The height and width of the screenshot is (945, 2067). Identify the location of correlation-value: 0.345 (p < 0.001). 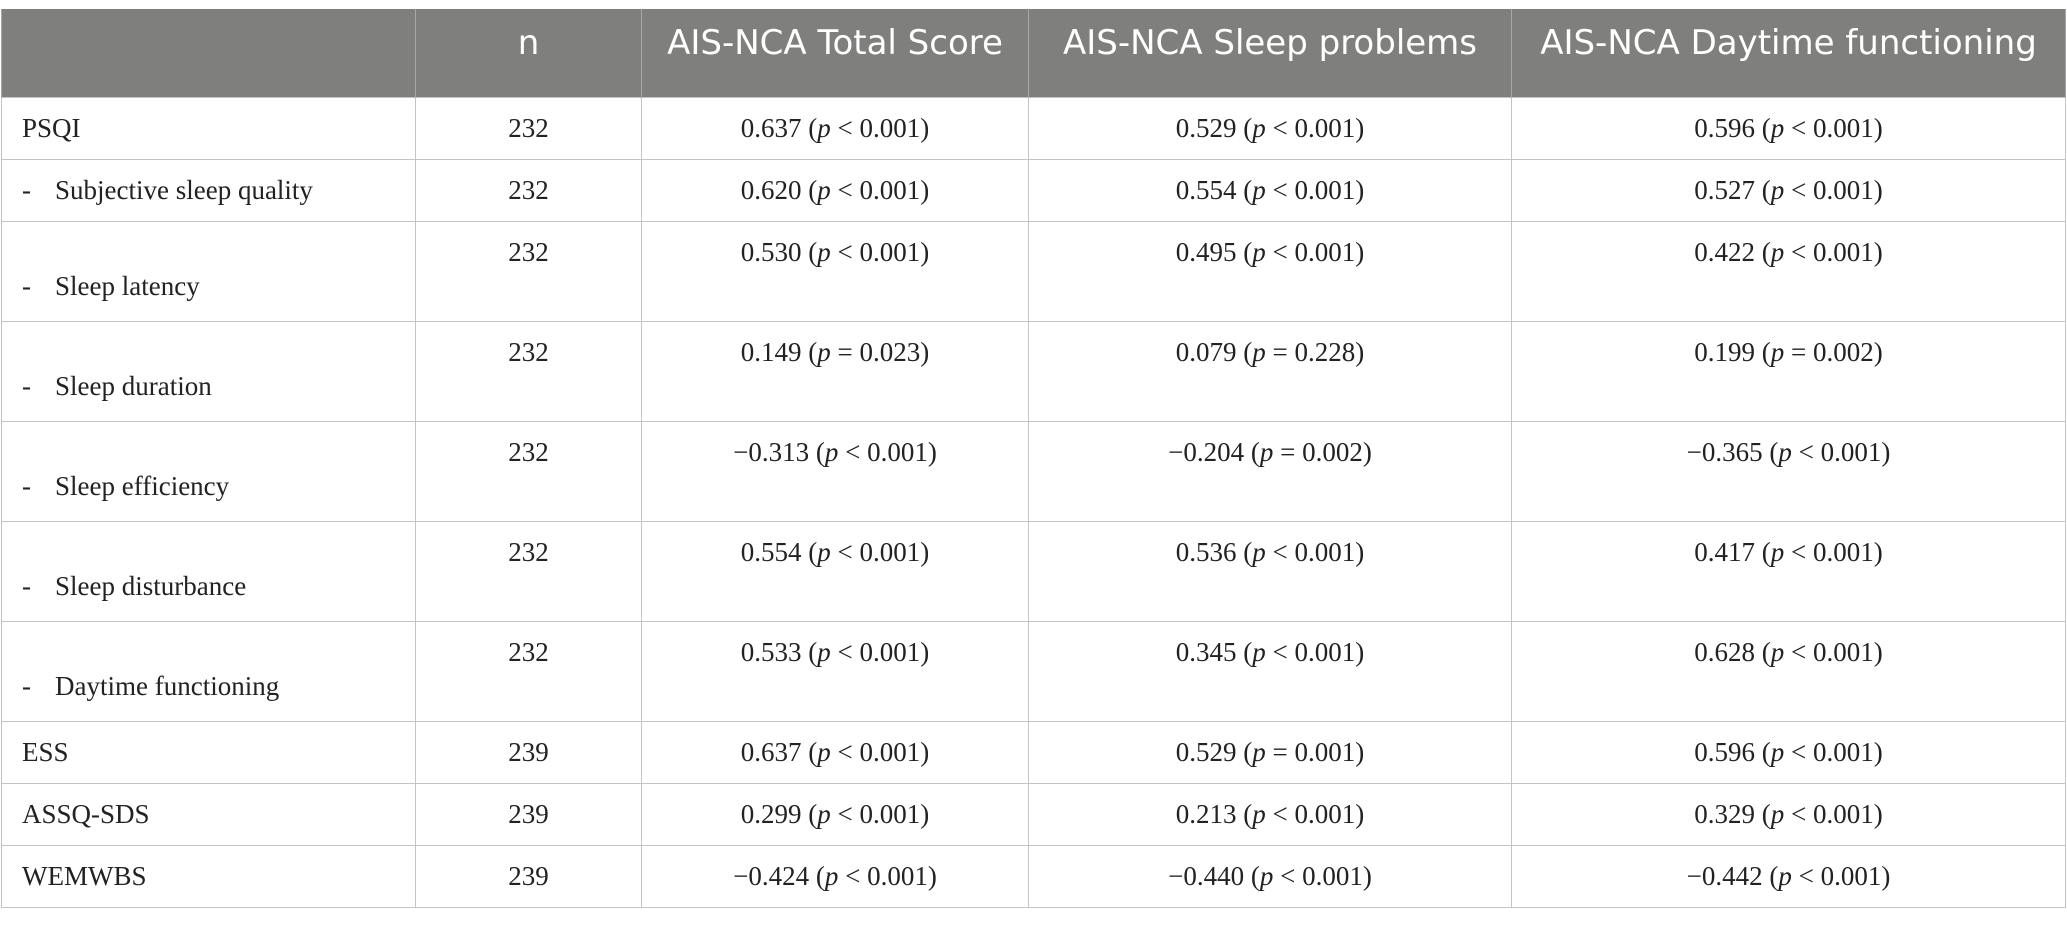
(1270, 651).